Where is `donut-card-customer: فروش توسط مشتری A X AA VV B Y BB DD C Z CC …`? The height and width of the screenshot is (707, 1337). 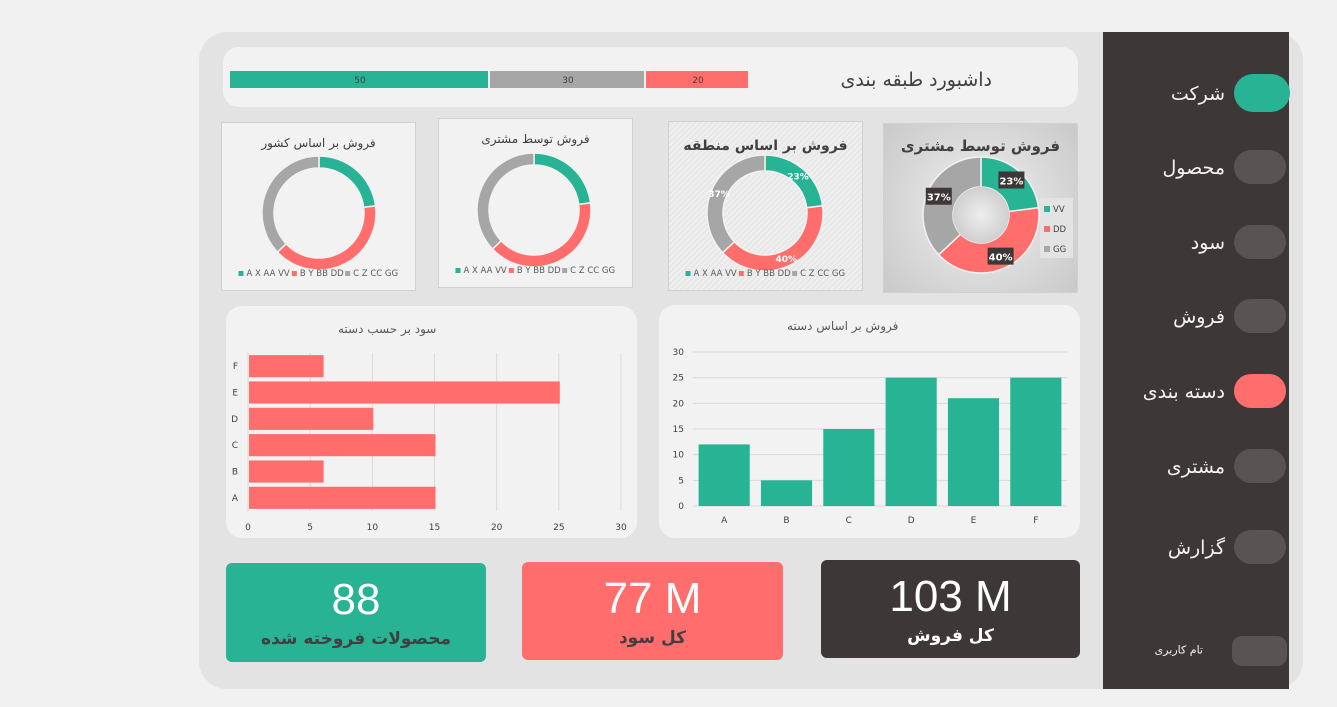 donut-card-customer: فروش توسط مشتری A X AA VV B Y BB DD C Z CC … is located at coordinates (535, 203).